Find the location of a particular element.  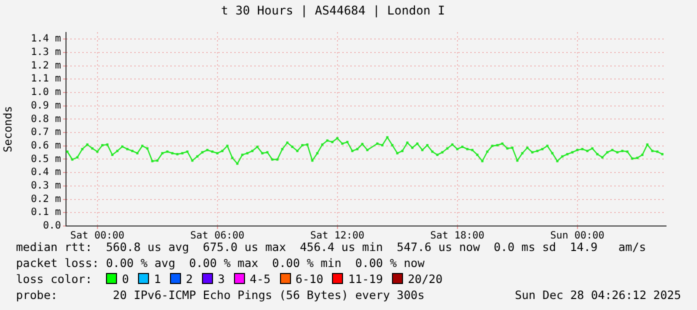

x-tick-label: Sat 18:00 is located at coordinates (457, 236).